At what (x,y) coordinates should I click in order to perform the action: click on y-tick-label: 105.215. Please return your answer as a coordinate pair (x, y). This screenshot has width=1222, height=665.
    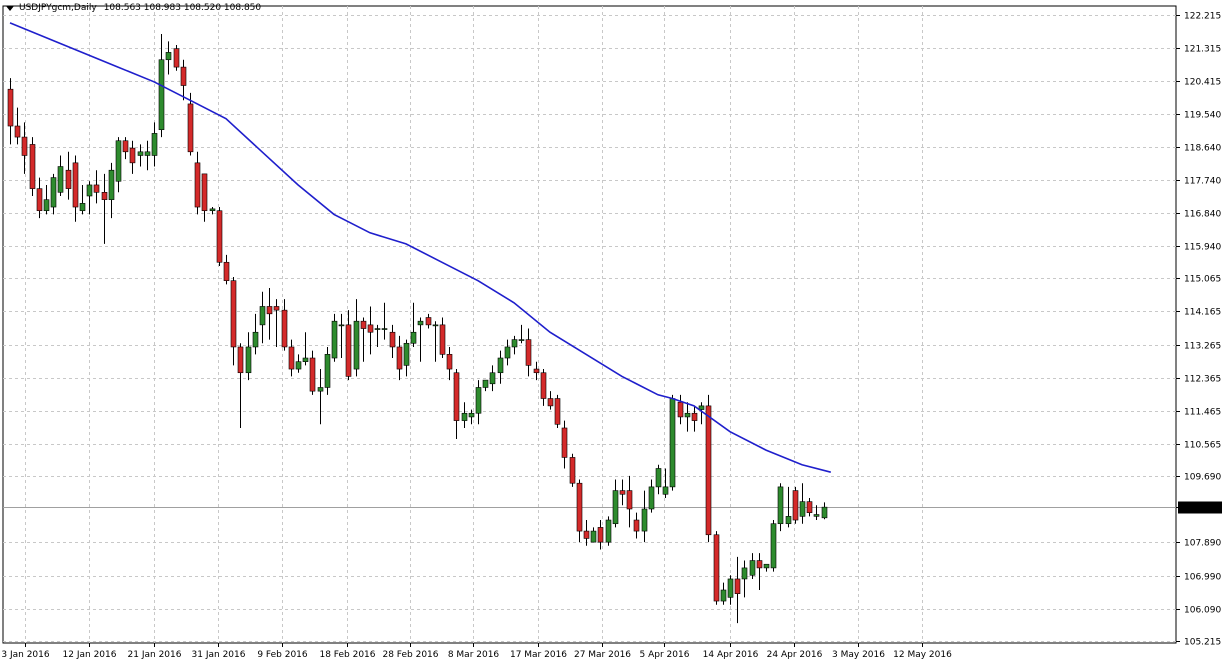
    Looking at the image, I should click on (1202, 643).